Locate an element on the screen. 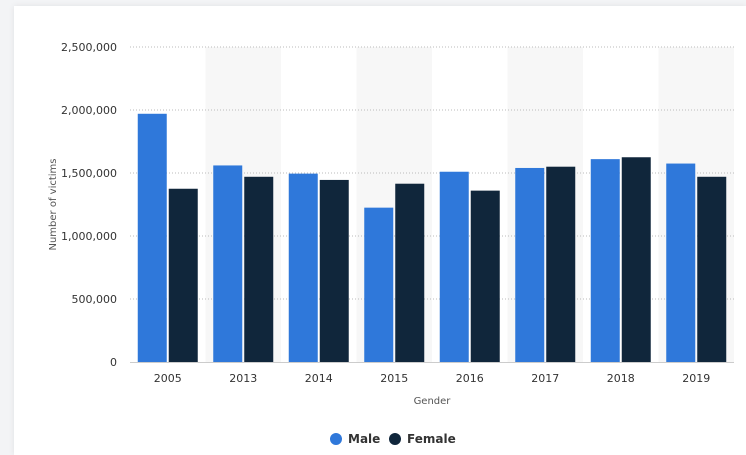 The width and height of the screenshot is (746, 455). x-tick-label: 2014 is located at coordinates (319, 378).